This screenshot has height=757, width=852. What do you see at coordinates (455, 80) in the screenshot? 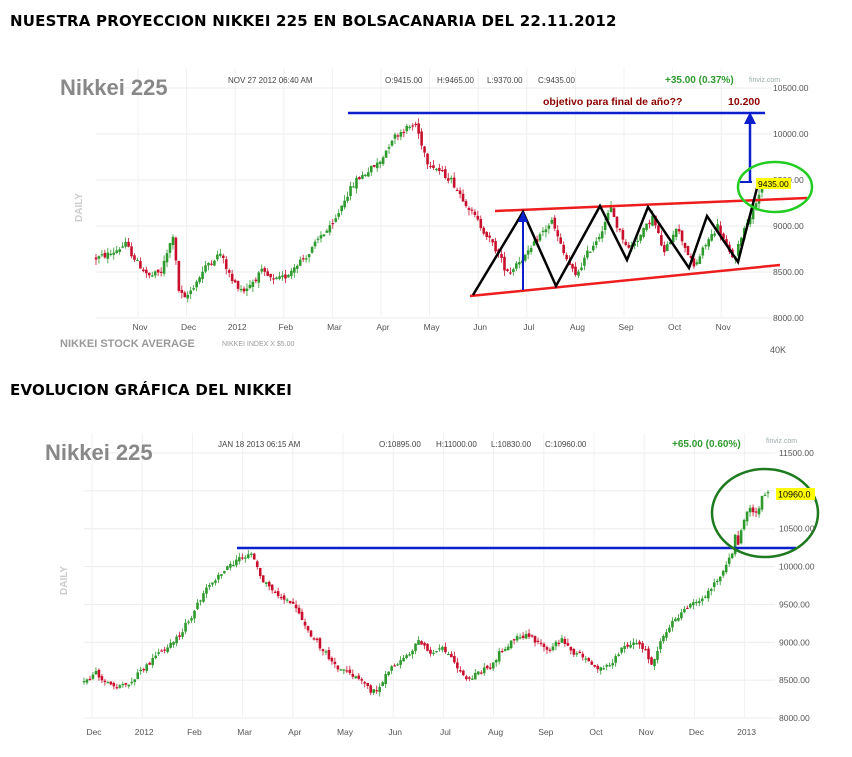
I see `chart1-high: H:9465.00` at bounding box center [455, 80].